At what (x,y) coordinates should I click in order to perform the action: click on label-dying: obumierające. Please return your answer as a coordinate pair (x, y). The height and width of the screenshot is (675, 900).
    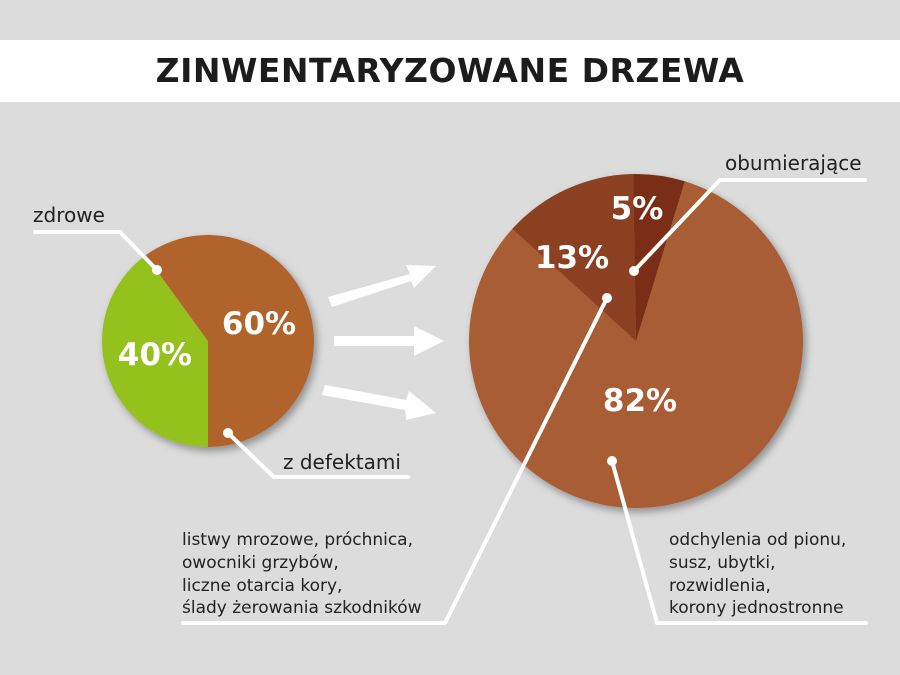
    Looking at the image, I should click on (793, 163).